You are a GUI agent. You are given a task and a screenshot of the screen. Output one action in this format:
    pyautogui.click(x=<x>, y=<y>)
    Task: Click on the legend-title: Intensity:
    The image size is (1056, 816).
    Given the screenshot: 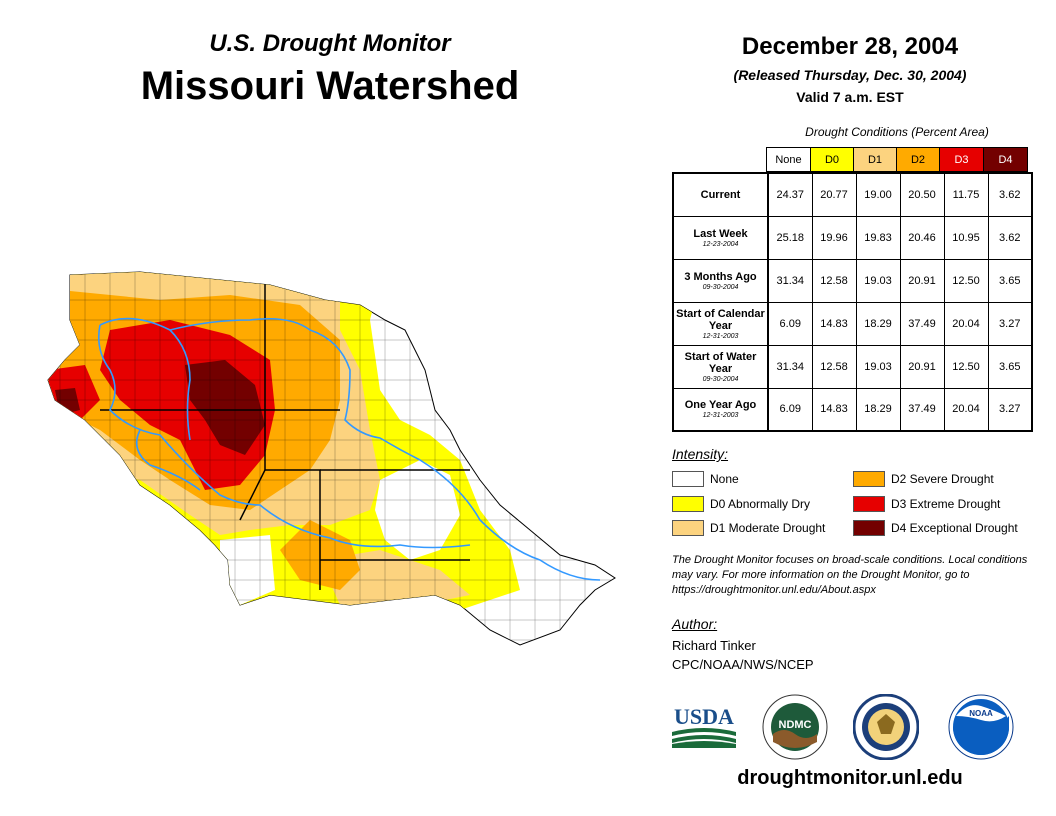 What is the action you would take?
    pyautogui.click(x=700, y=454)
    